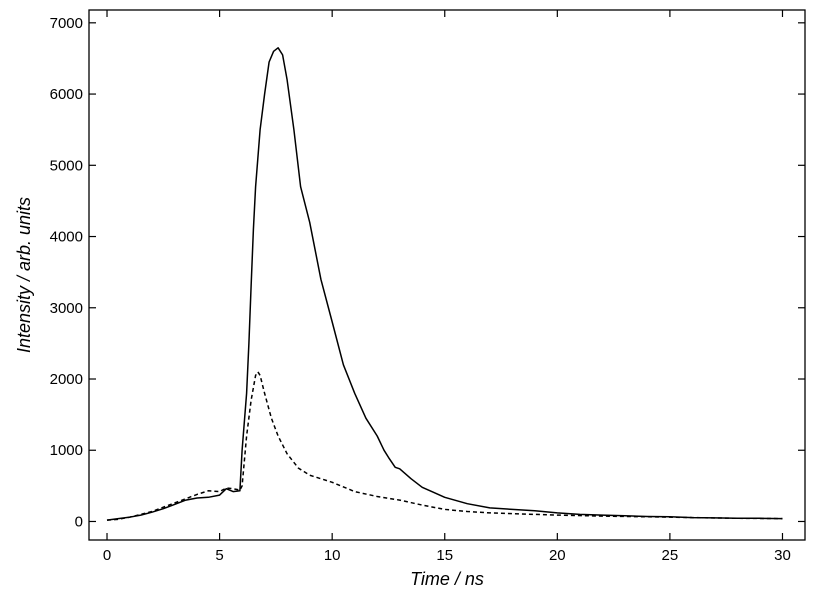 The width and height of the screenshot is (817, 599). Describe the element at coordinates (66, 450) in the screenshot. I see `y-tick-label: 1000` at that location.